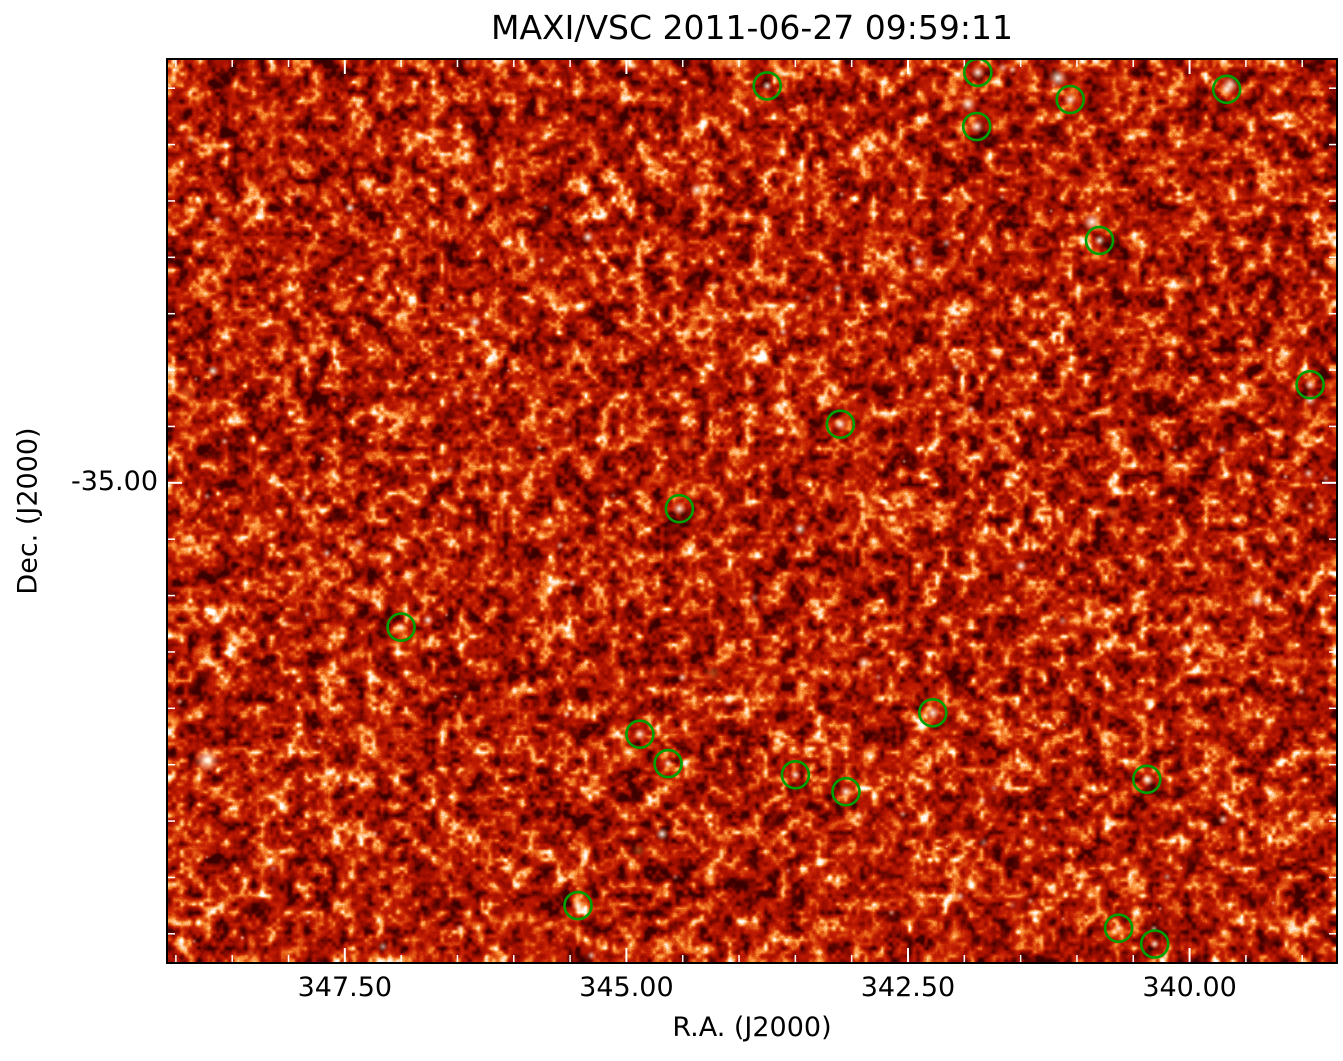 The width and height of the screenshot is (1343, 1061). Describe the element at coordinates (1189, 987) in the screenshot. I see `x-tick-label: 340.00` at that location.